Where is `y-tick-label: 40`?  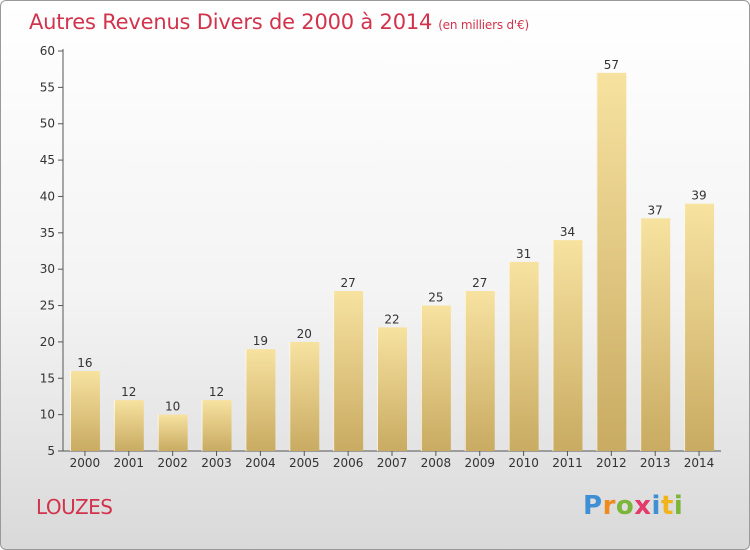
y-tick-label: 40 is located at coordinates (47, 196).